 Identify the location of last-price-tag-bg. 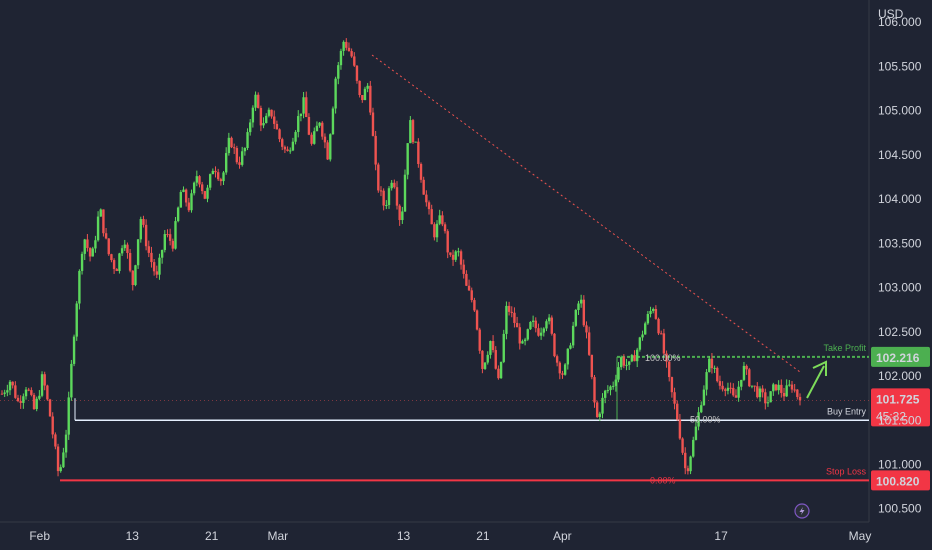
(900, 407).